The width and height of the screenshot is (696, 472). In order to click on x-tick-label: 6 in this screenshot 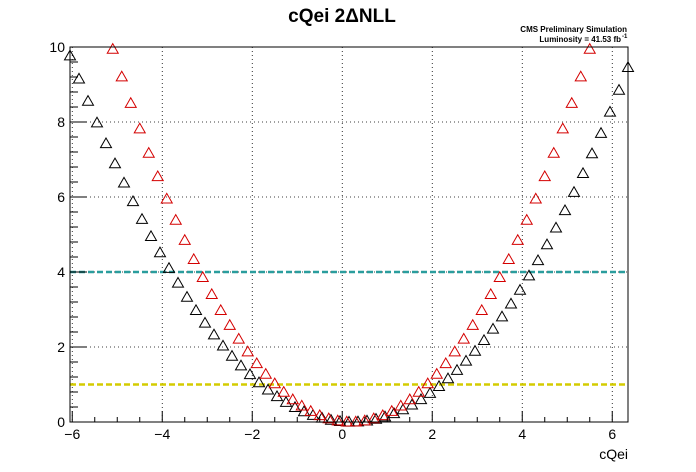, I will do `click(612, 434)`.